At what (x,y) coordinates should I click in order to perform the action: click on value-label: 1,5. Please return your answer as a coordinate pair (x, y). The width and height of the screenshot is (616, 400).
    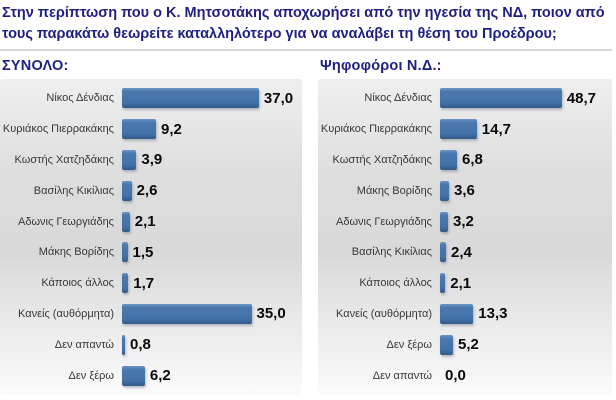
    Looking at the image, I should click on (143, 252).